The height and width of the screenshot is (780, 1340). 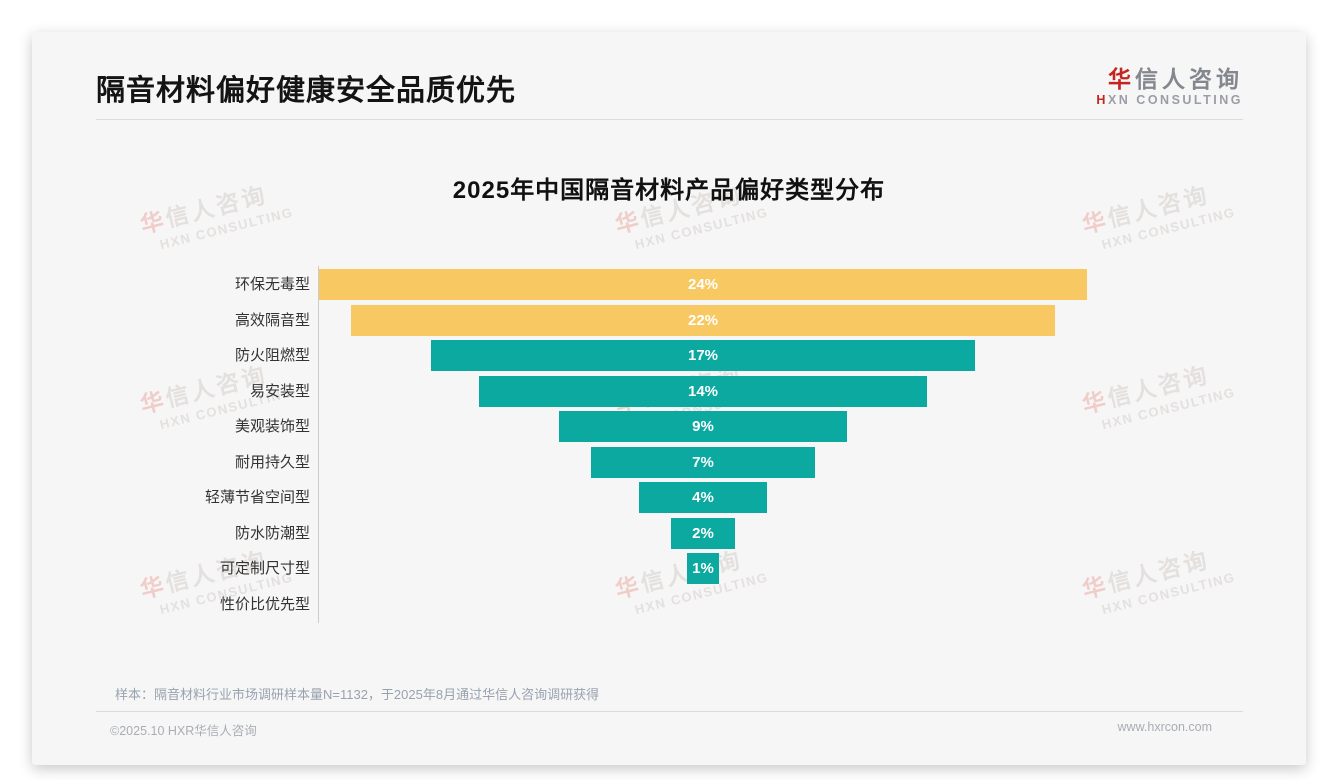 What do you see at coordinates (264, 568) in the screenshot?
I see `category-label: 可定制尺寸型` at bounding box center [264, 568].